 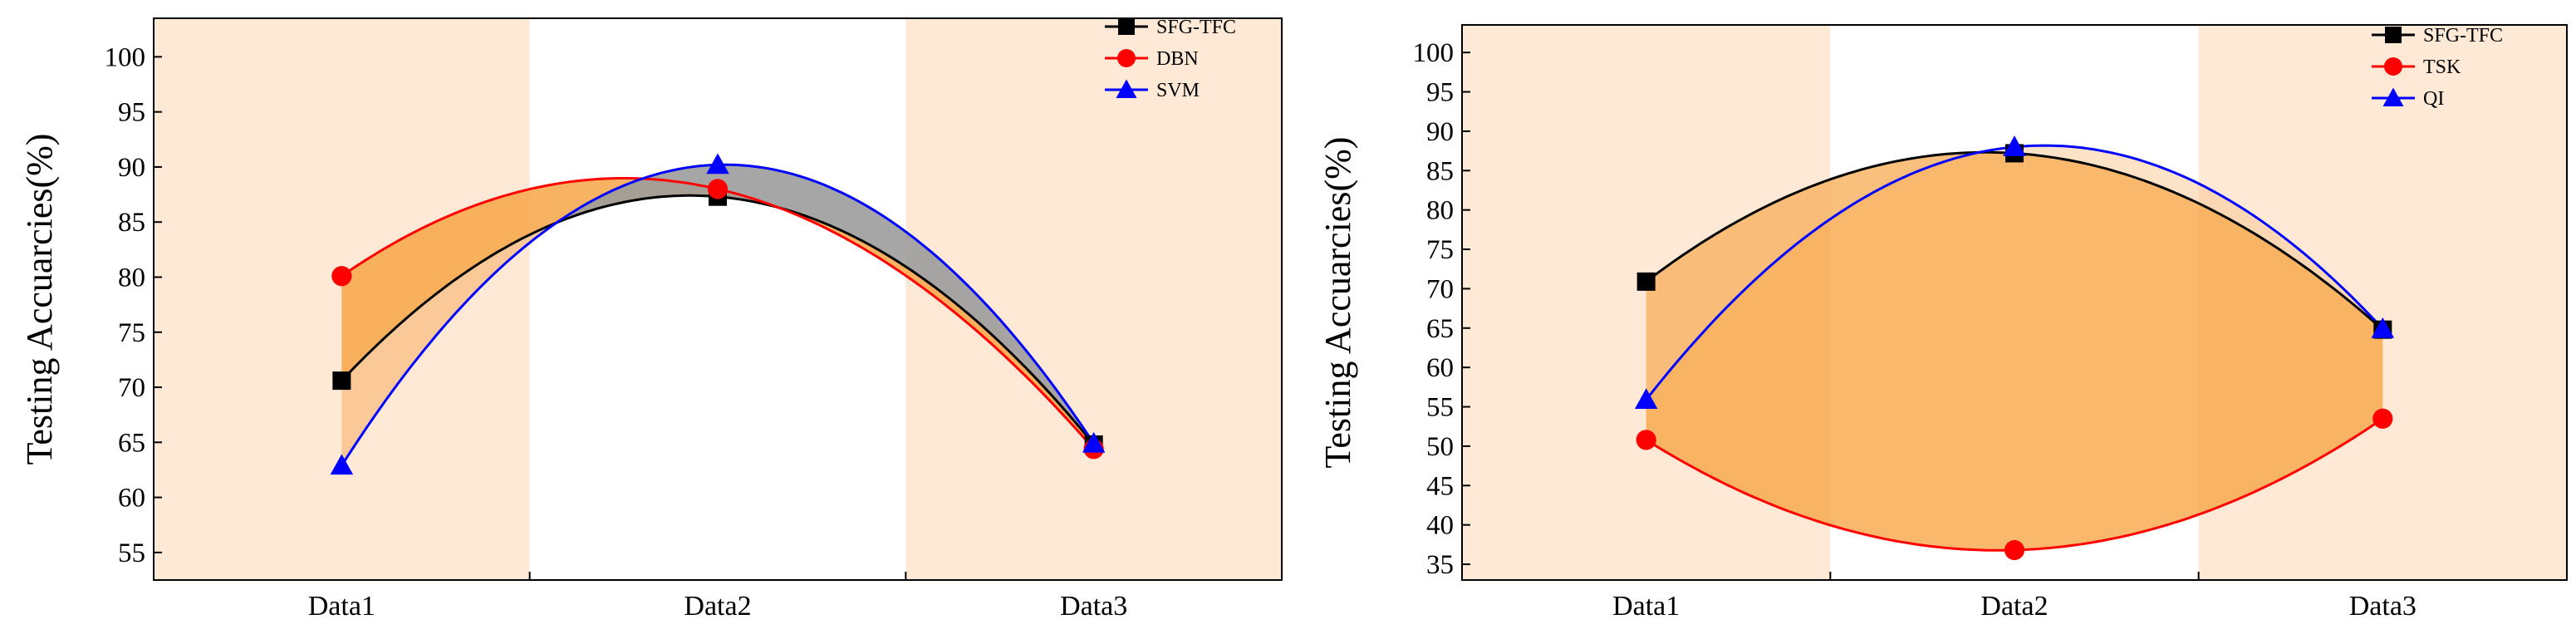 What do you see at coordinates (342, 465) in the screenshot?
I see `marker-svm-data1` at bounding box center [342, 465].